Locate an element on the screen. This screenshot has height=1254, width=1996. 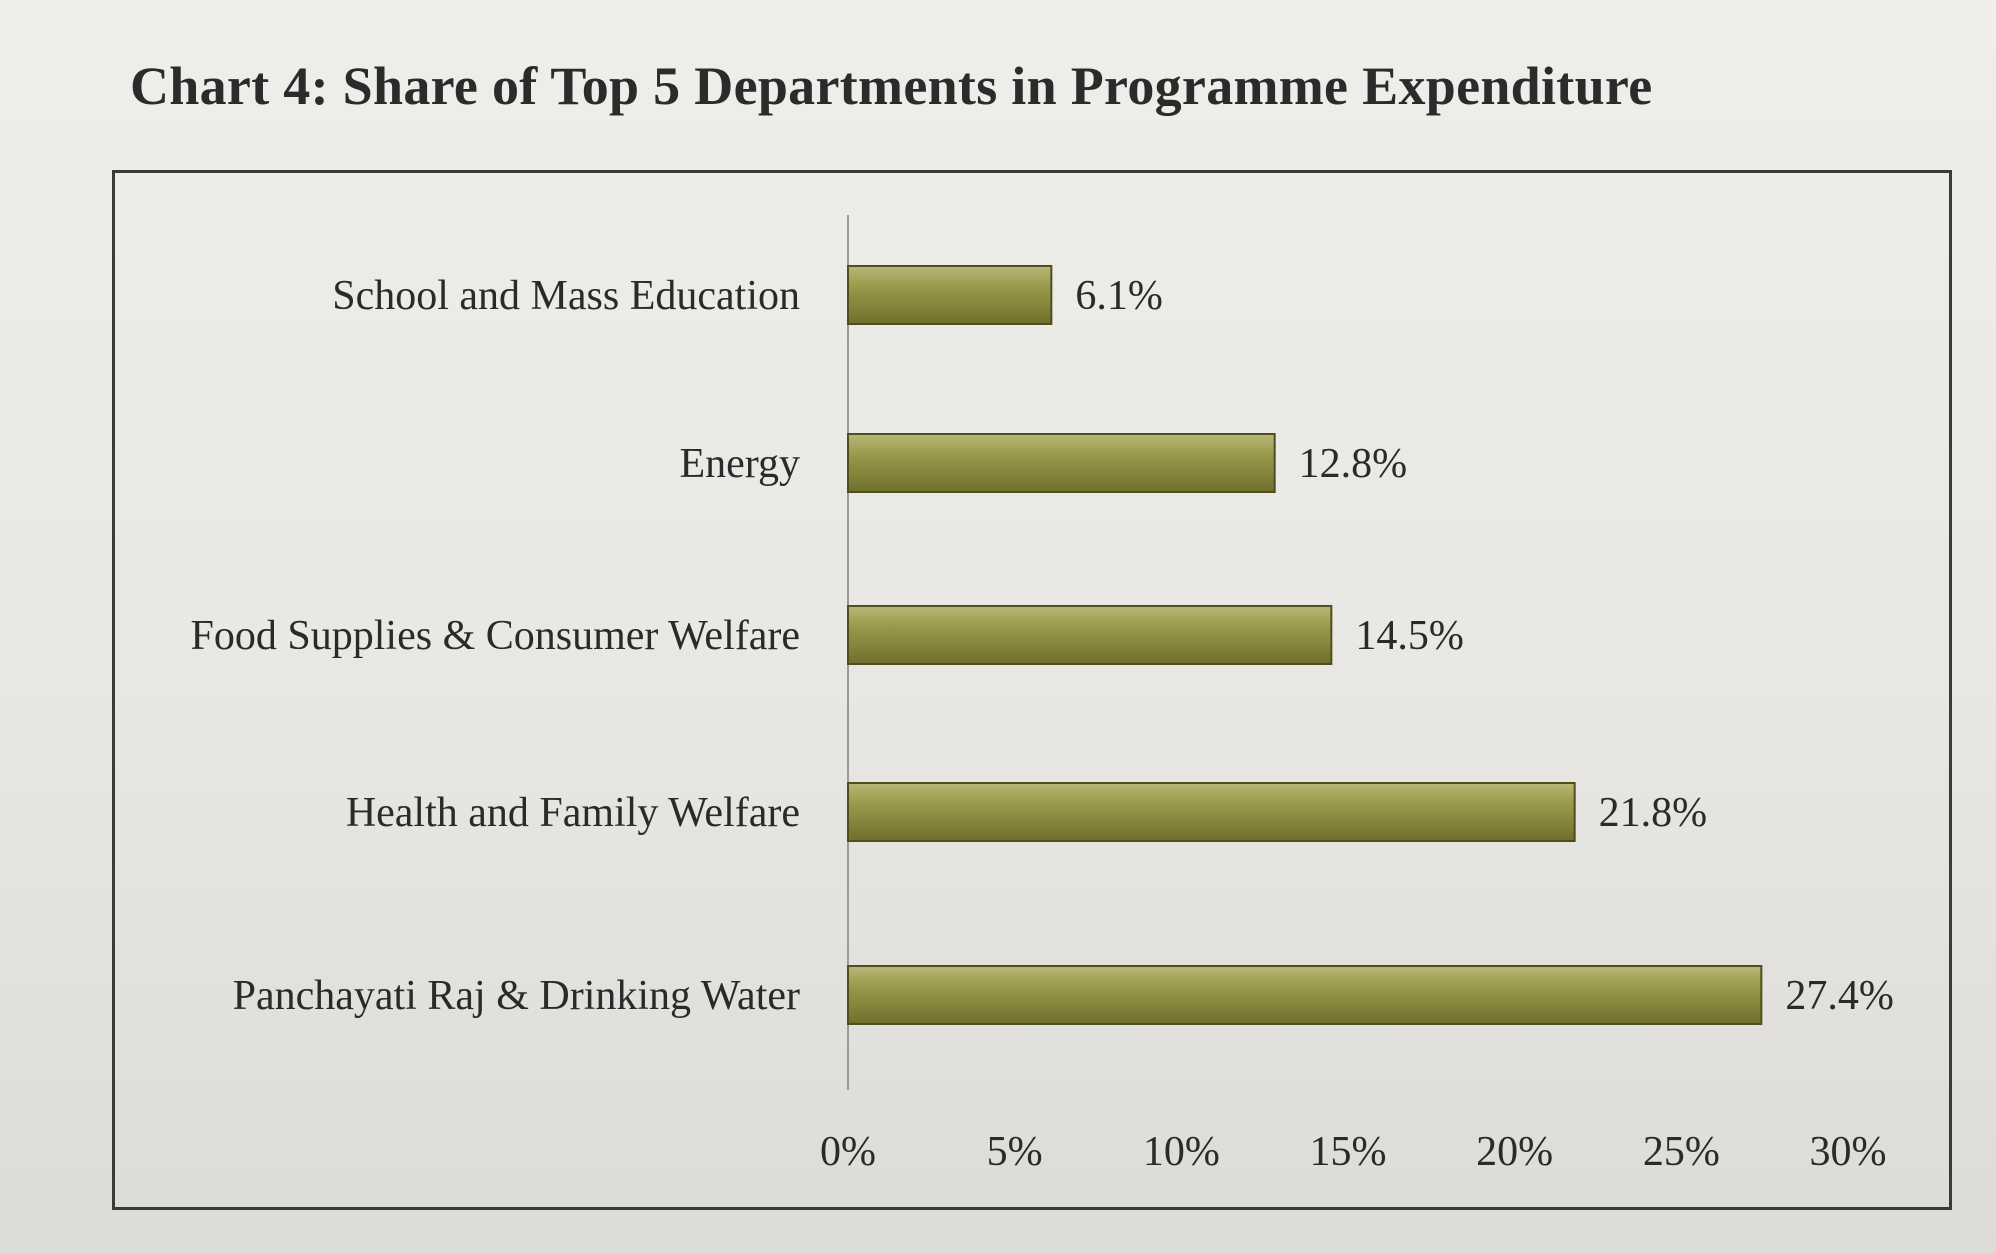
data-label: 27.4% is located at coordinates (1839, 996).